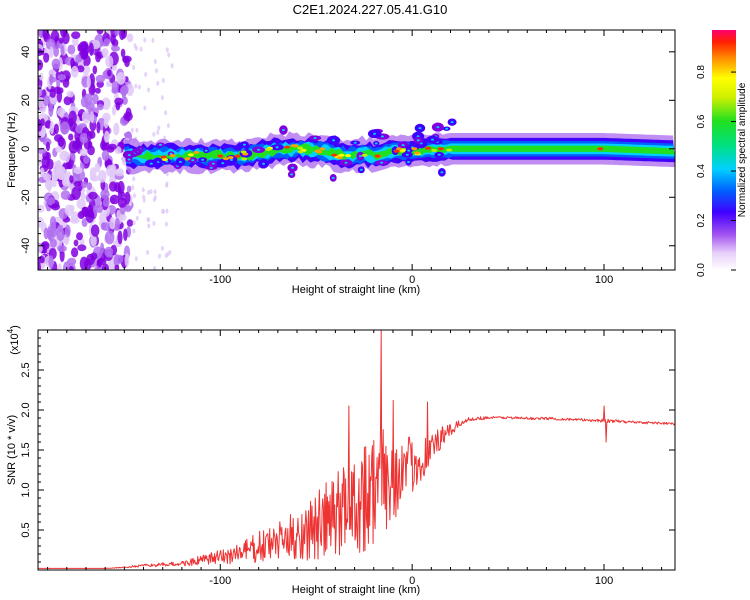 Image resolution: width=750 pixels, height=600 pixels. I want to click on snr-ytick-label: 0.5, so click(26, 529).